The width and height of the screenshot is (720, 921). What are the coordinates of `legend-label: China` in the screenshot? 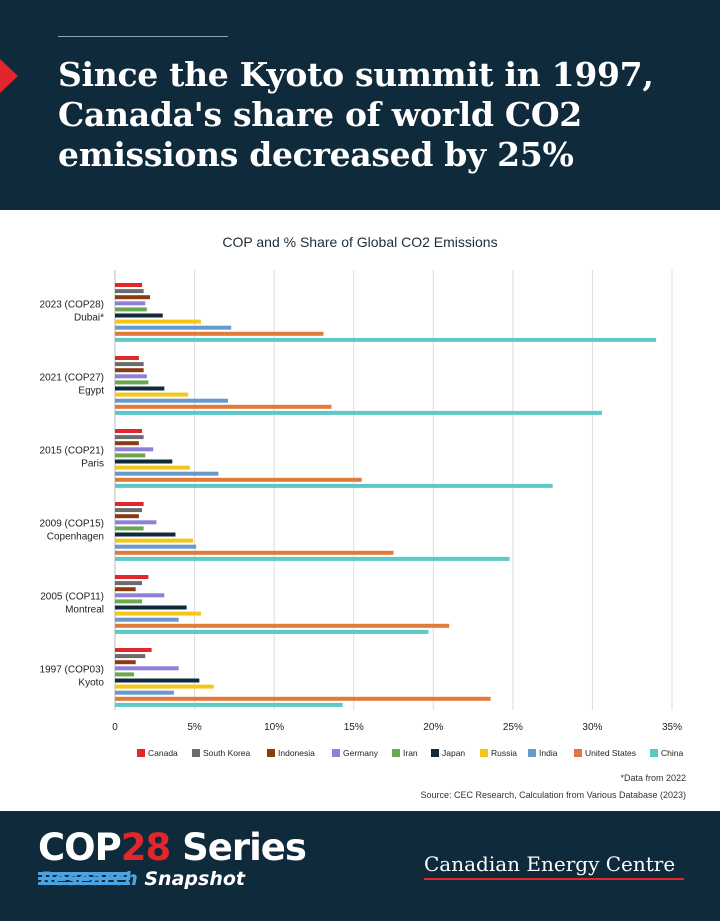 It's located at (672, 753).